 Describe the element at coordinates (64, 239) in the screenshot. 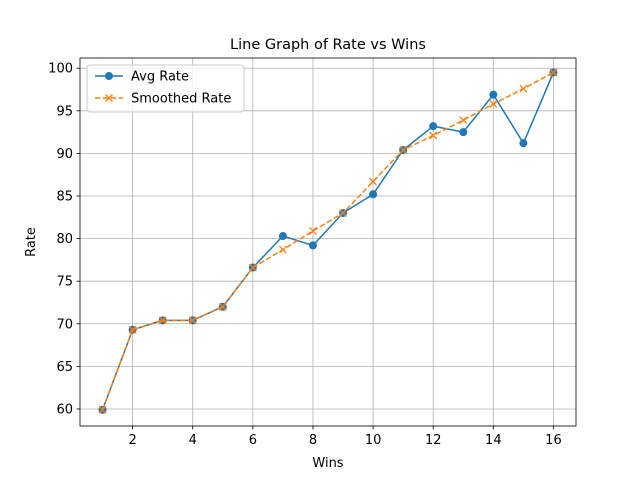

I see `y-tick-label: 80` at that location.